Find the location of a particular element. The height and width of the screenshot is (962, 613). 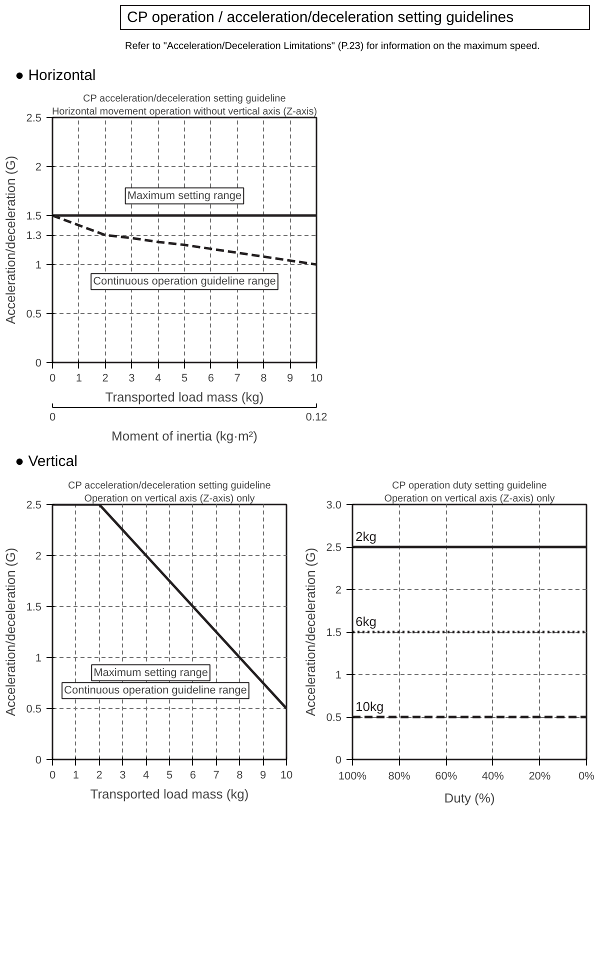

x-tick-label: 80% is located at coordinates (399, 776).